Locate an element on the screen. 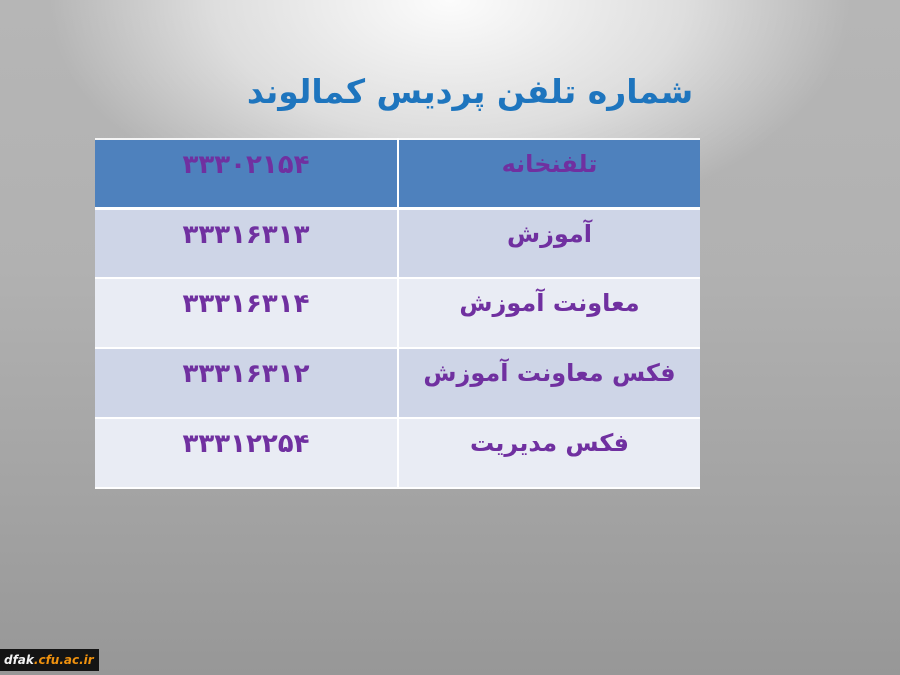 The height and width of the screenshot is (675, 900). slide-title: شماره تلفن پردیس کمالوند is located at coordinates (470, 91).